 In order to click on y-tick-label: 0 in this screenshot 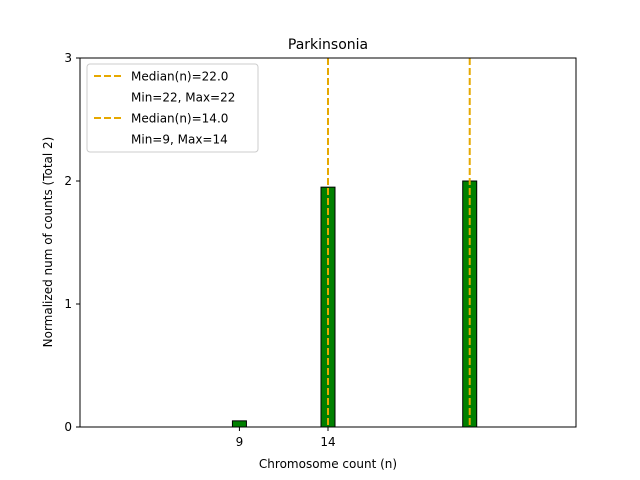, I will do `click(68, 427)`.